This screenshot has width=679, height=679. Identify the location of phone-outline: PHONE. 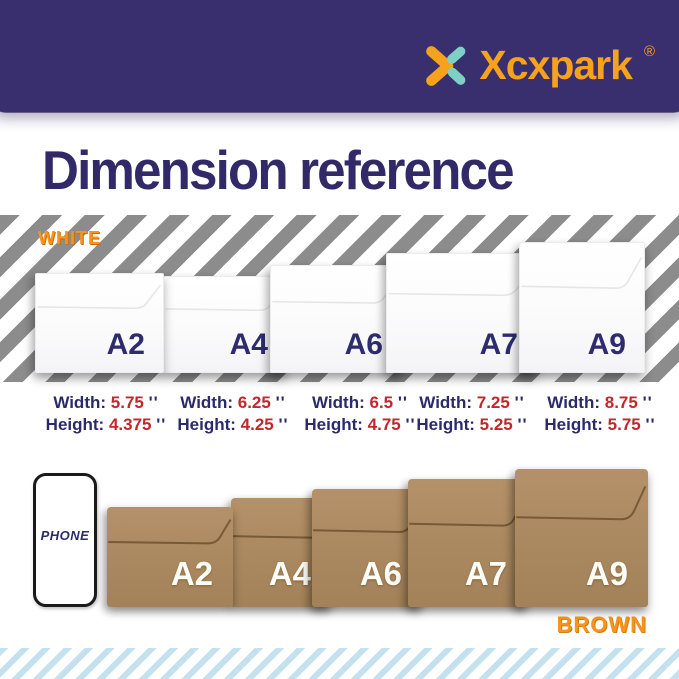
(65, 540).